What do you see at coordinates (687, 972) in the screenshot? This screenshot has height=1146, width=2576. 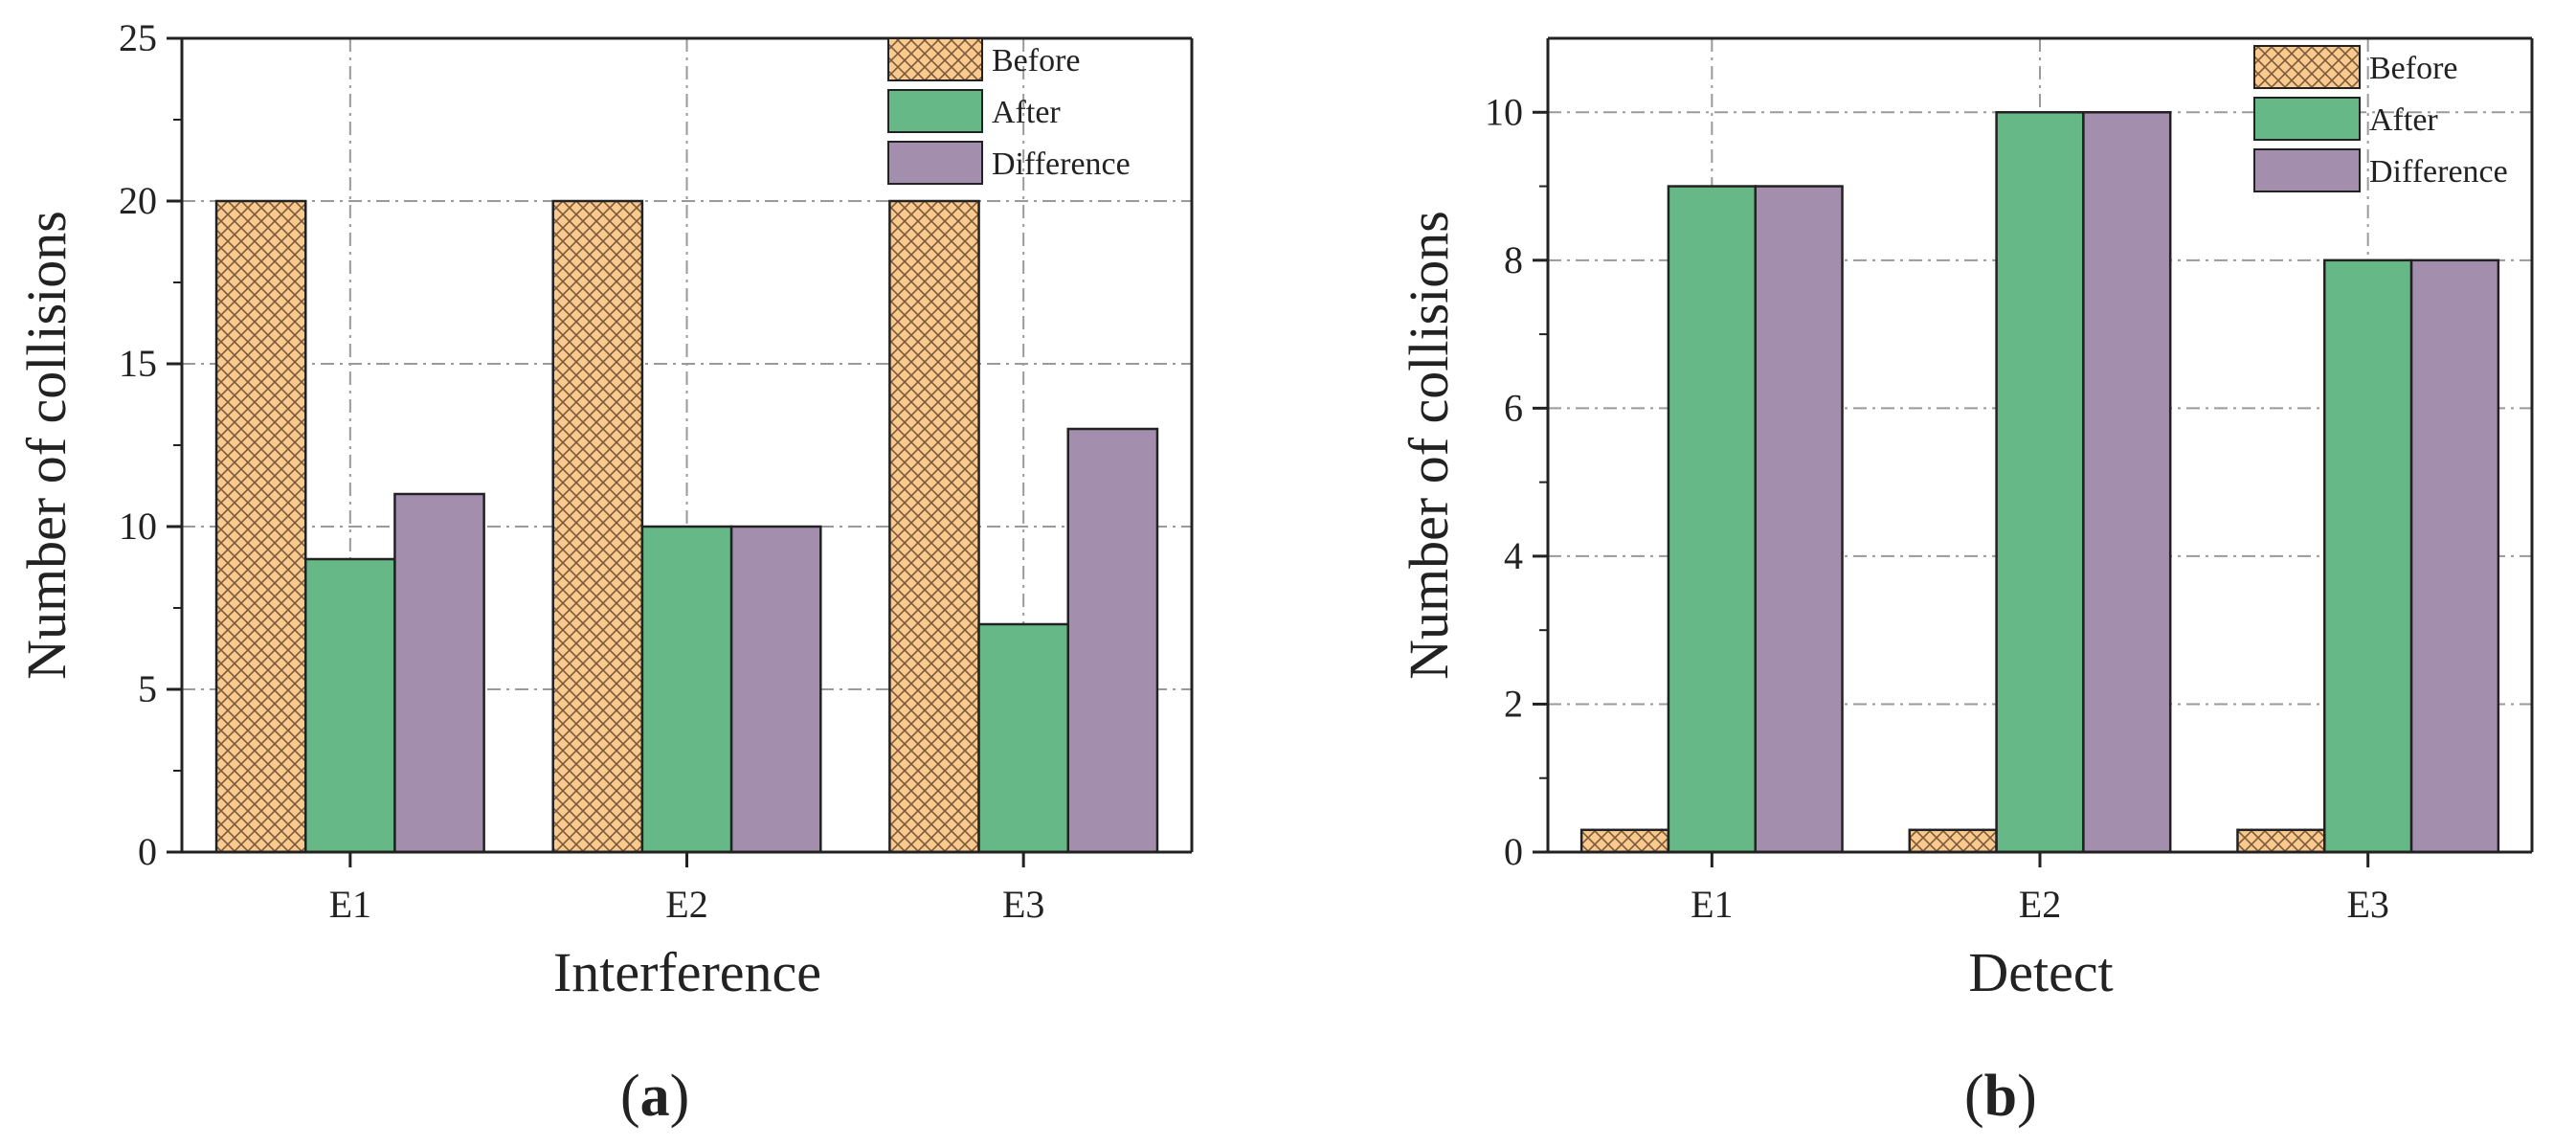 I see `x-axis-title: Interference` at bounding box center [687, 972].